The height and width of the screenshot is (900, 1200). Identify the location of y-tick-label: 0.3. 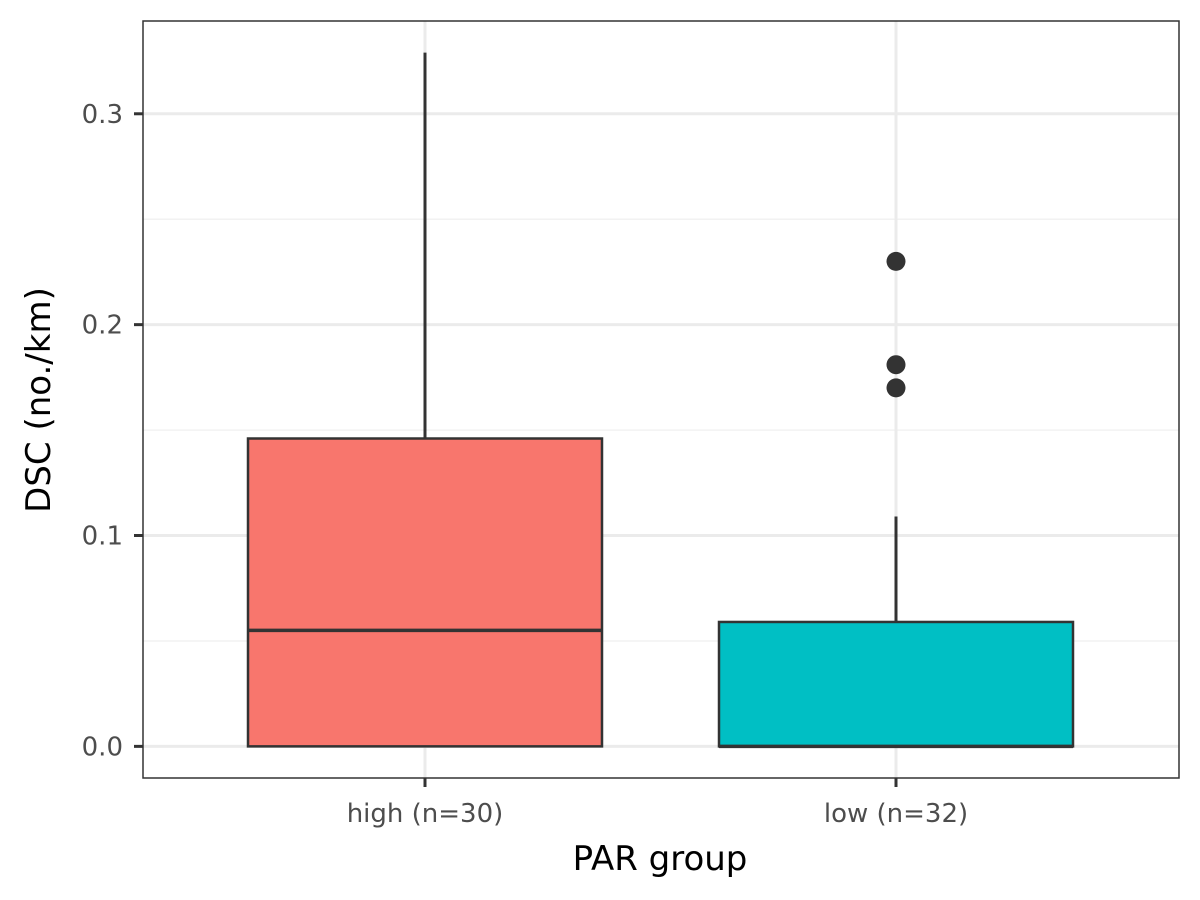
(102, 115).